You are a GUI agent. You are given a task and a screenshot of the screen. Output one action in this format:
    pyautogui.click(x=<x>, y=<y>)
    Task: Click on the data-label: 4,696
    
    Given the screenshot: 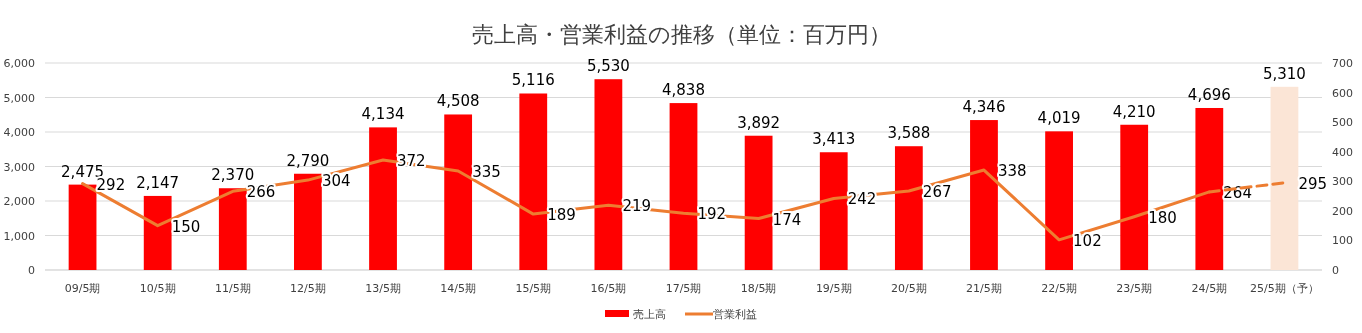 What is the action you would take?
    pyautogui.click(x=1209, y=94)
    